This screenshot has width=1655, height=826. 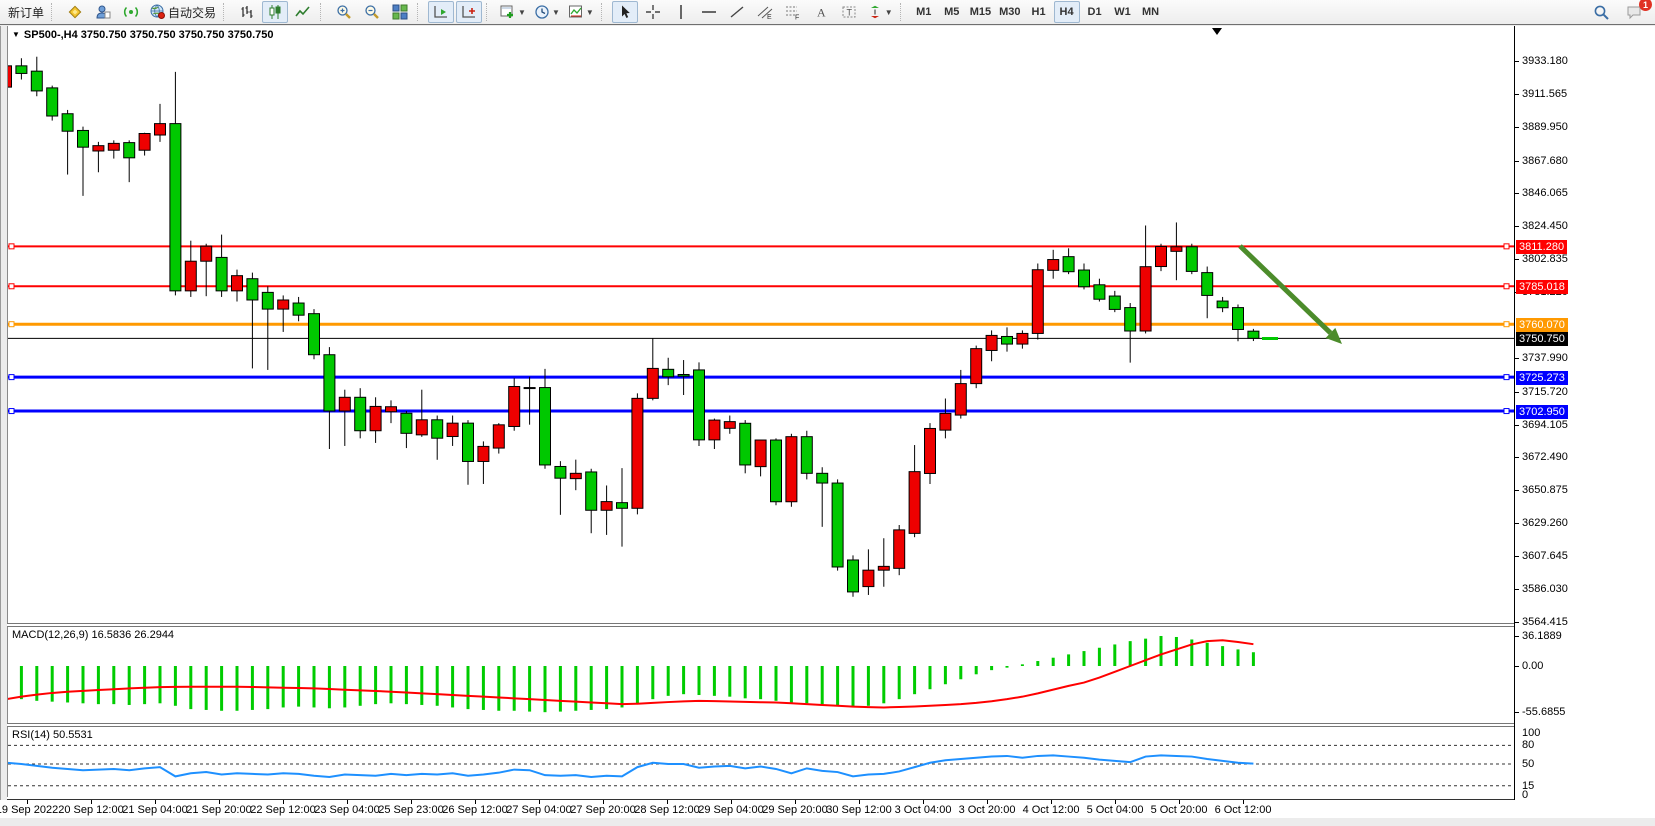 I want to click on line-chart-button, so click(x=303, y=12).